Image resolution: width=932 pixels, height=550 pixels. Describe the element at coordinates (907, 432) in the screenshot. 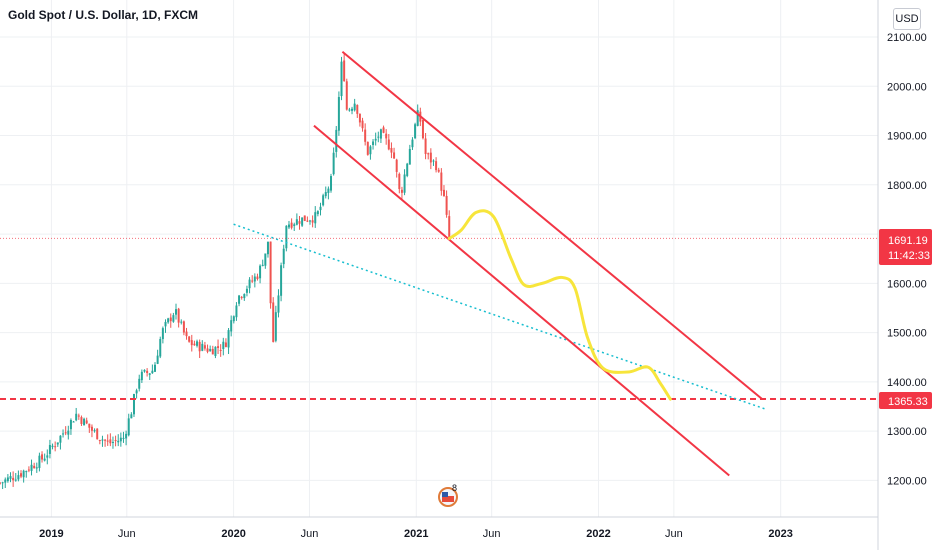

I see `price-tick-label: 1300.00` at that location.